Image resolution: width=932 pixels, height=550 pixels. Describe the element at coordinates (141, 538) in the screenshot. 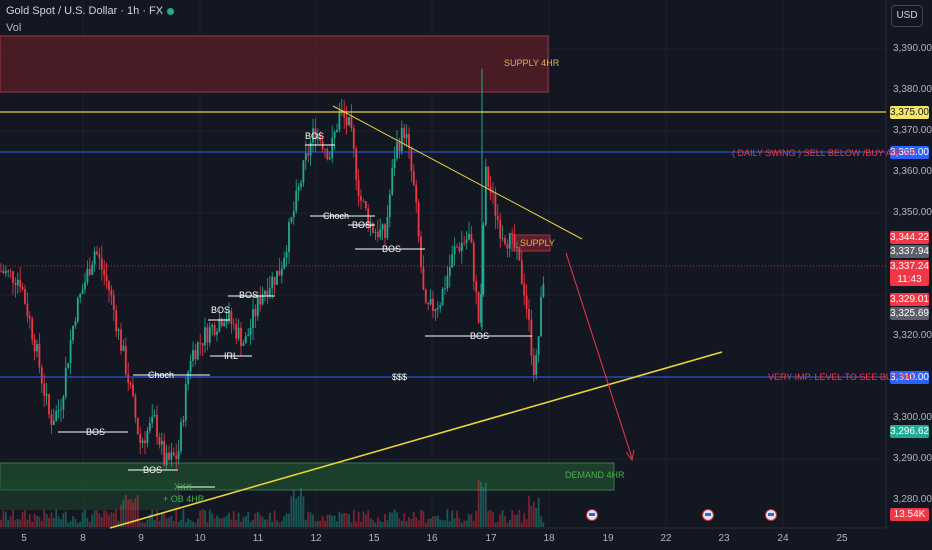

I see `time-label: 9` at that location.